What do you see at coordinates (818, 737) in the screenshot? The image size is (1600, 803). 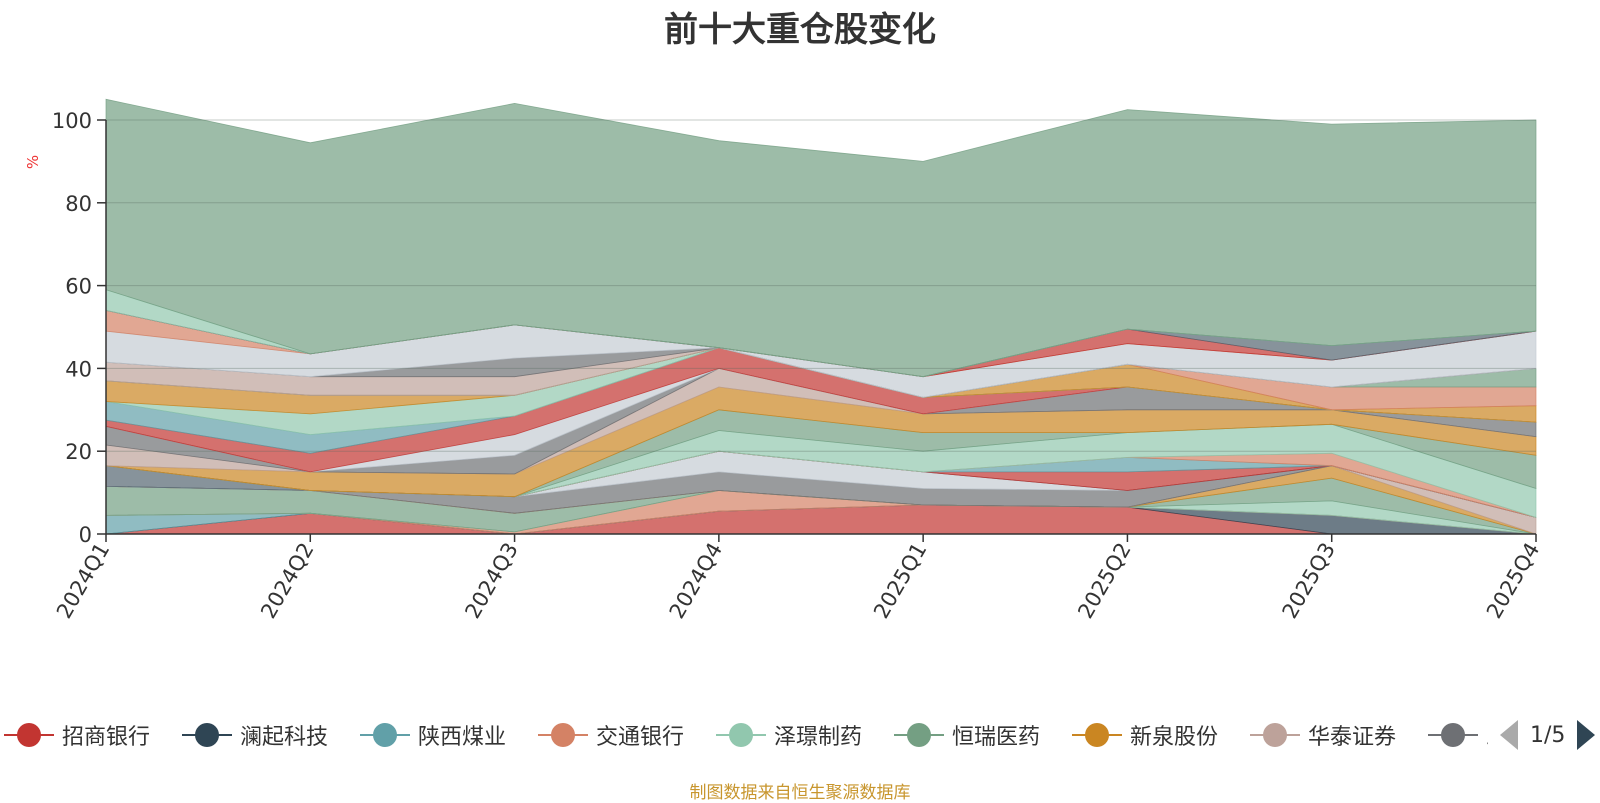 I see `legend-label: 泽璟制药` at bounding box center [818, 737].